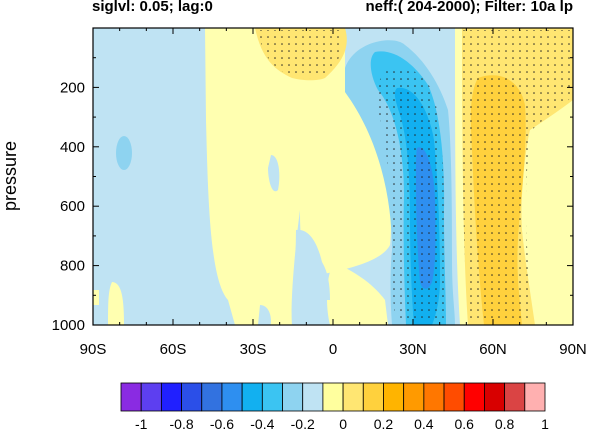 The image size is (589, 431). I want to click on colorbar-label: 0.6, so click(465, 423).